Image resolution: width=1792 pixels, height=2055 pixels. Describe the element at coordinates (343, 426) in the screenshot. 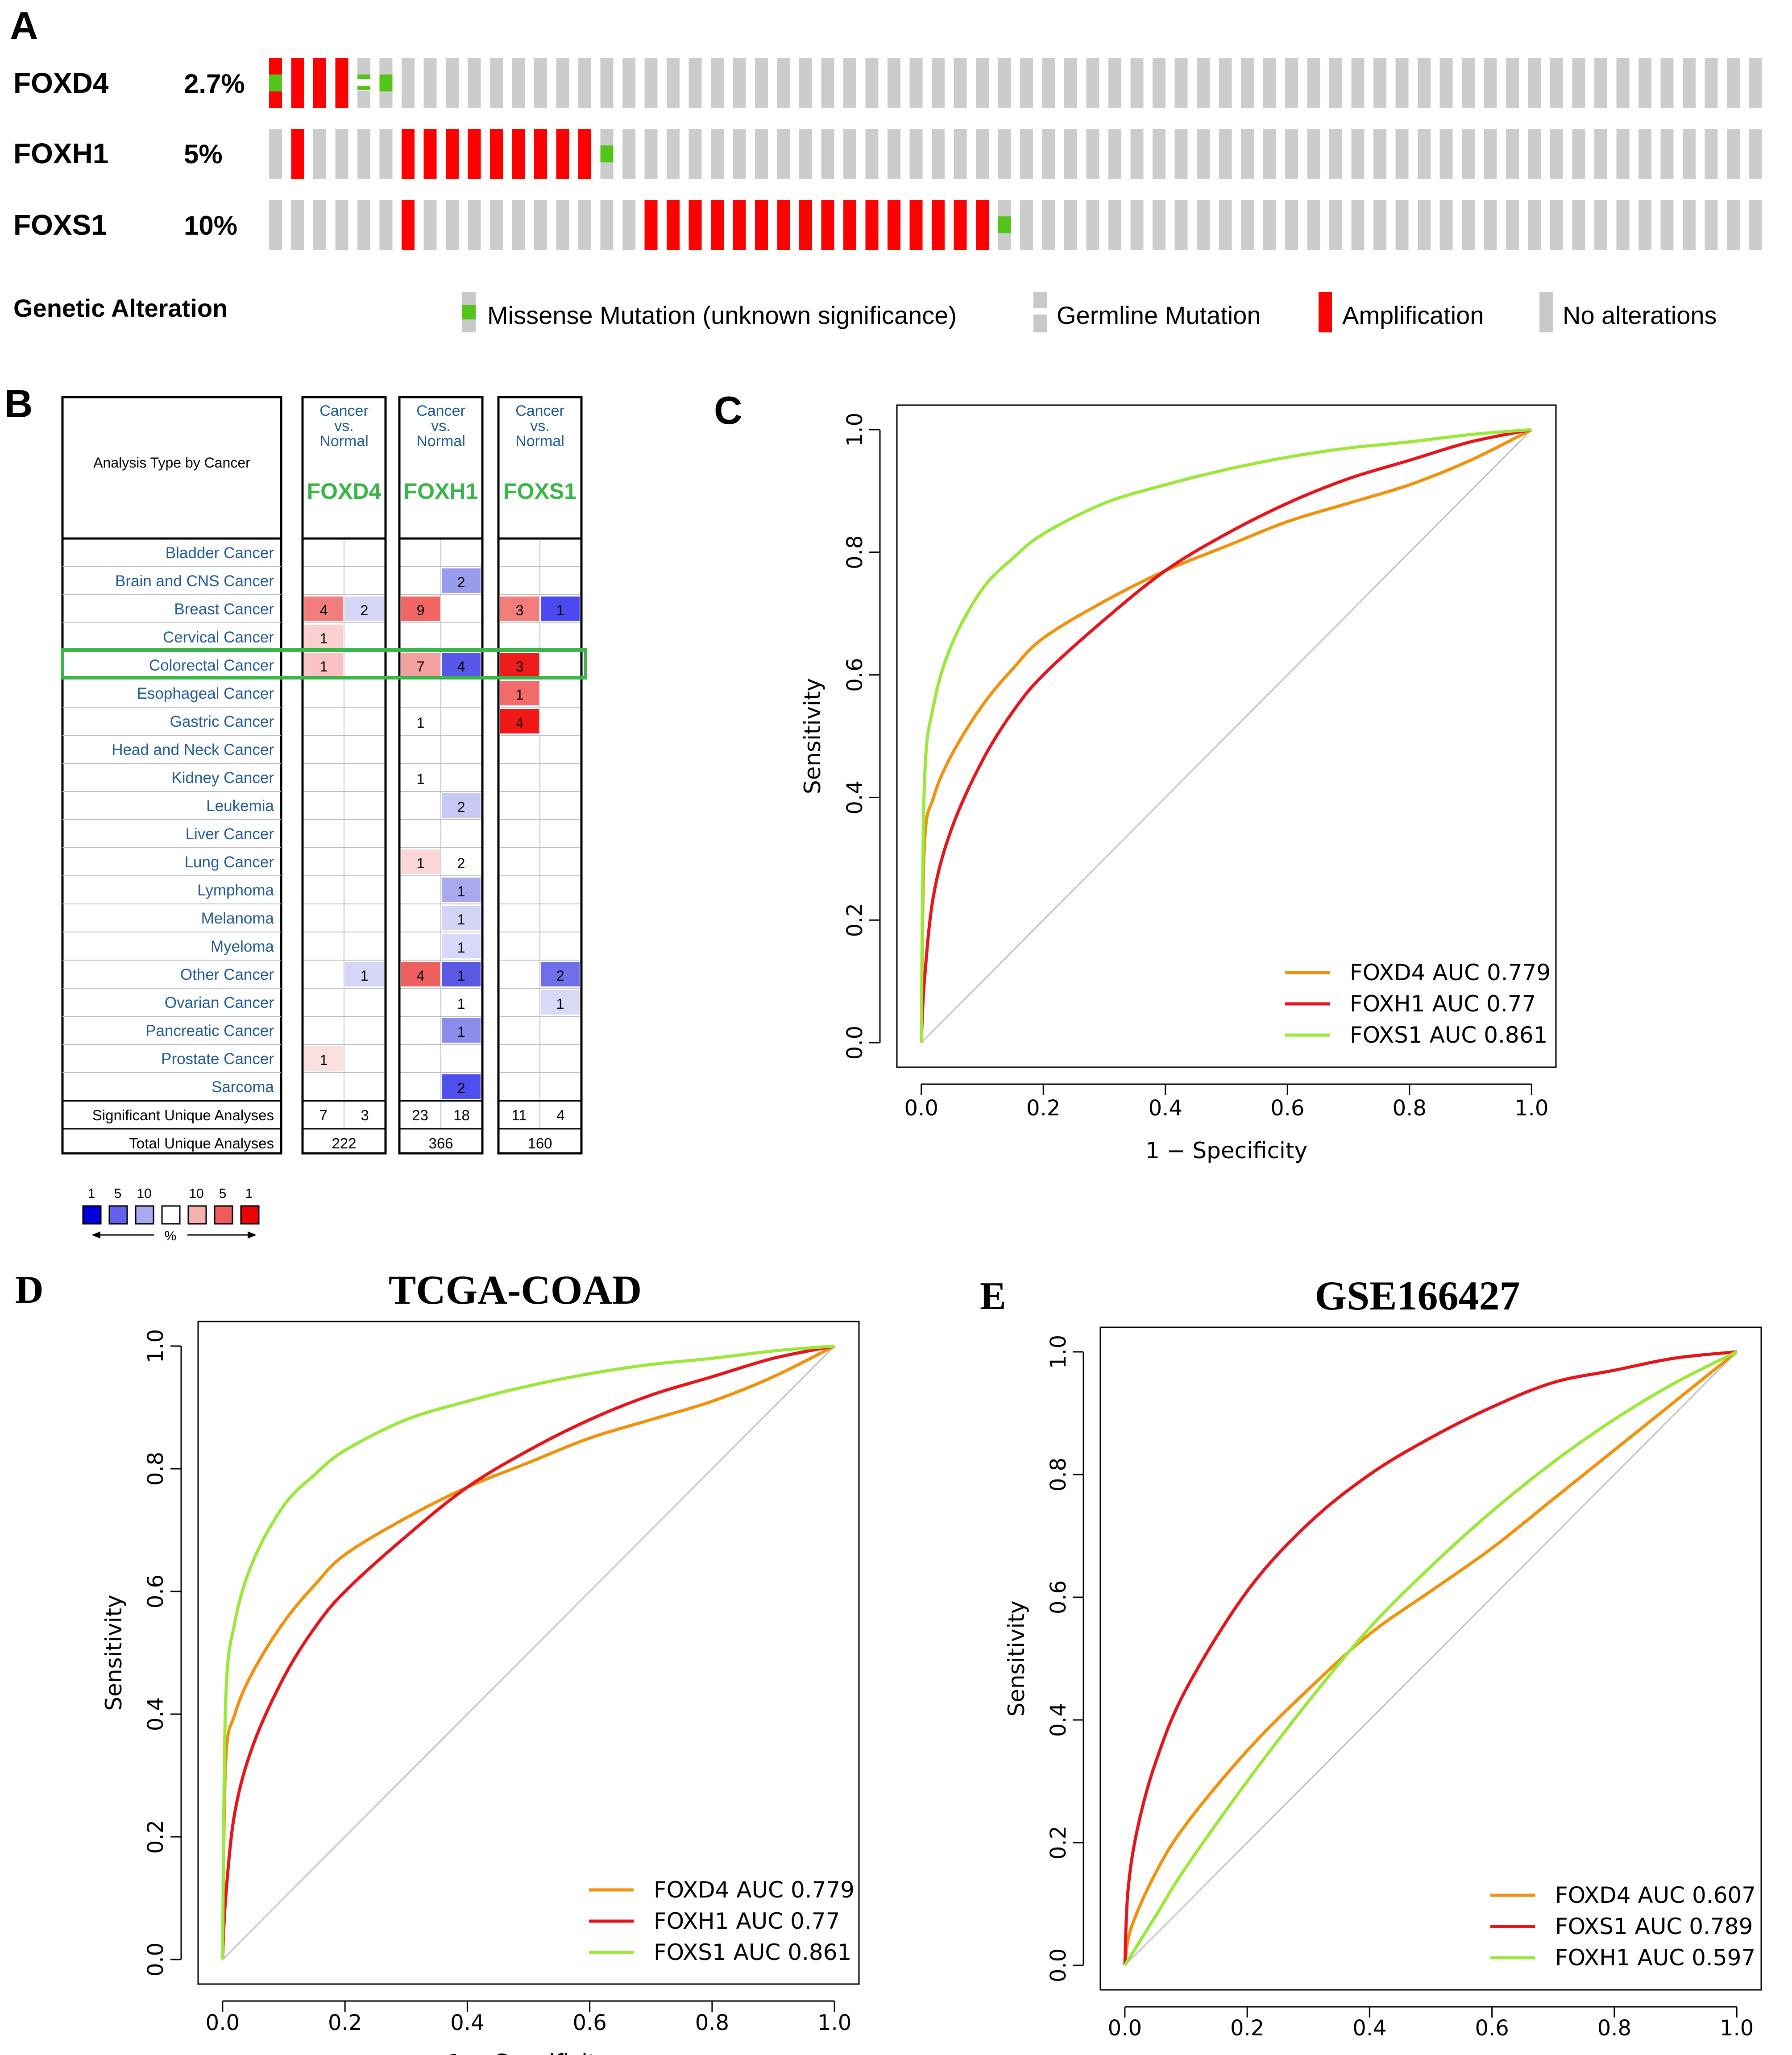

I see `column-header-text: vs.` at that location.